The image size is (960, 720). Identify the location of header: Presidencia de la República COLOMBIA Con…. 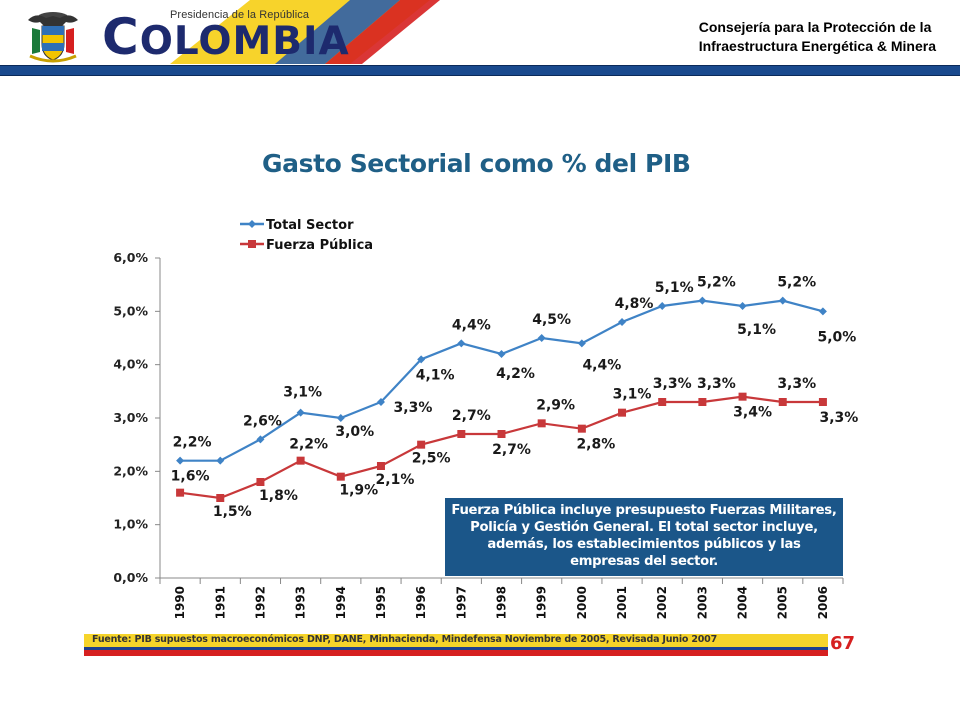
(480, 38).